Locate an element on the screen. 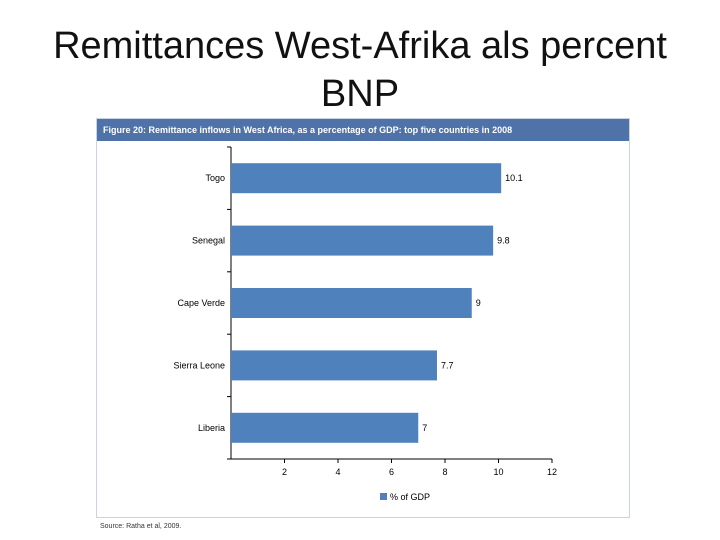 The width and height of the screenshot is (720, 540). bar-togo is located at coordinates (366, 178).